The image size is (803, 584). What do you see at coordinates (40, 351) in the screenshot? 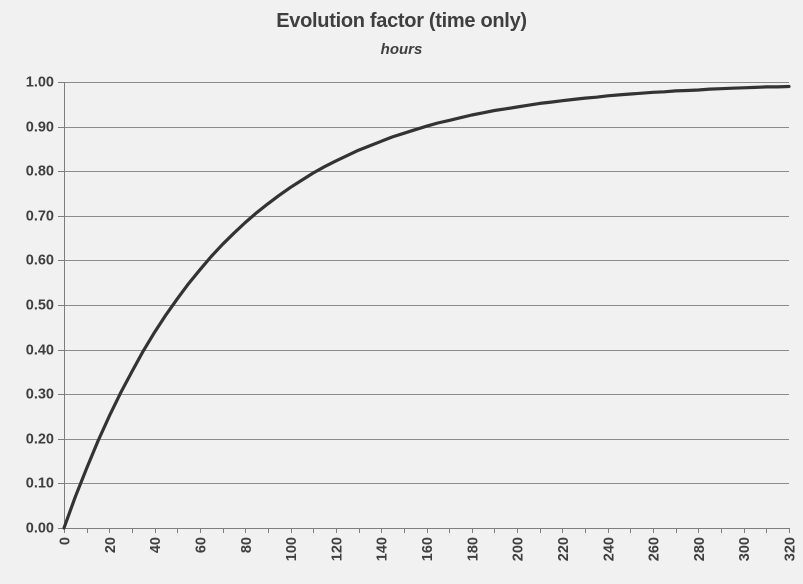
I see `y-tick-label: 0.40` at bounding box center [40, 351].